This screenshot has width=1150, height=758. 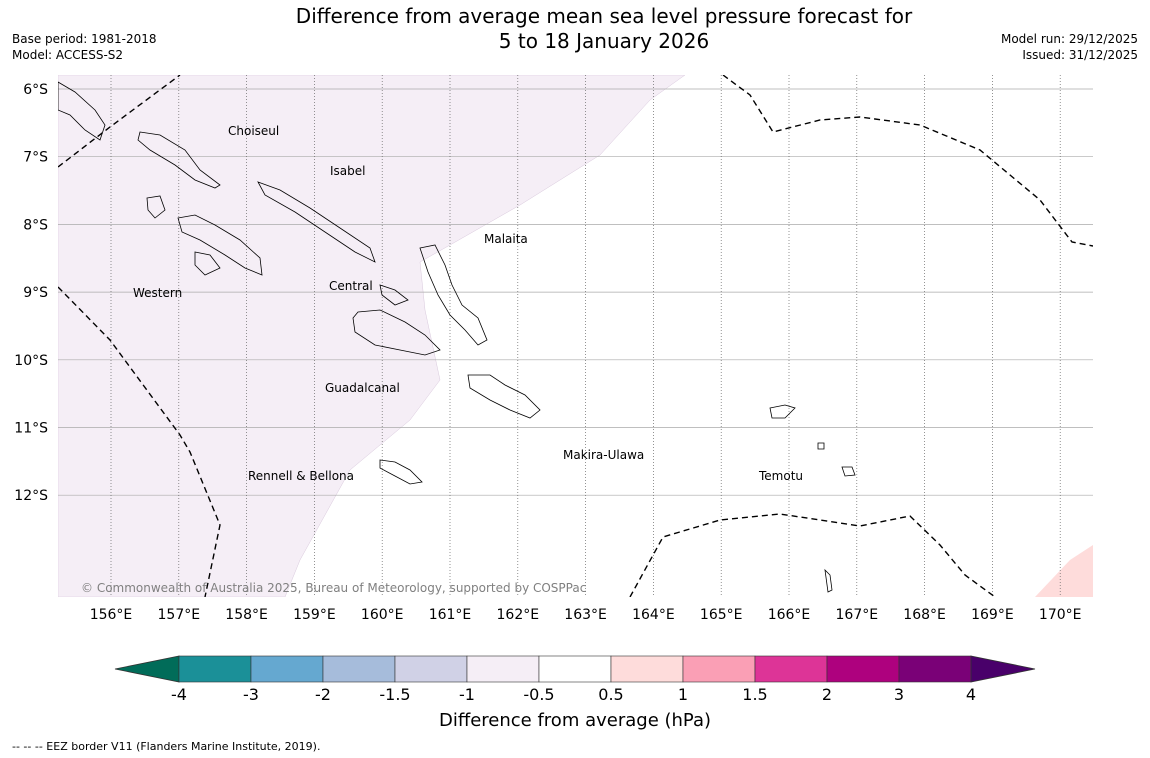 What do you see at coordinates (323, 694) in the screenshot?
I see `colorbar-tick: -2` at bounding box center [323, 694].